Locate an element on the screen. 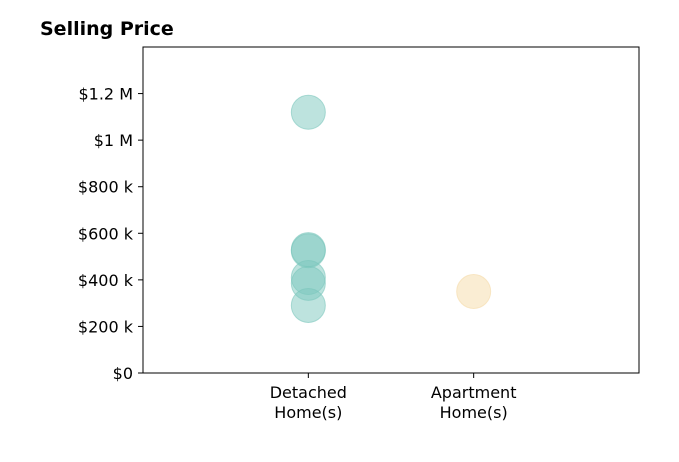  y-tick-label: $400 k is located at coordinates (106, 280).